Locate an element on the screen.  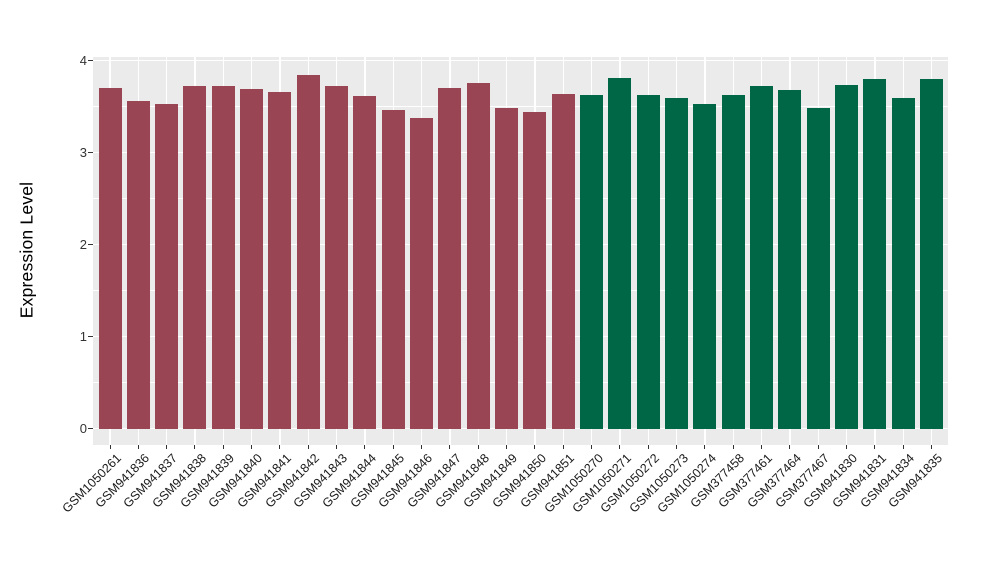
bar-GSM941845 is located at coordinates (393, 269).